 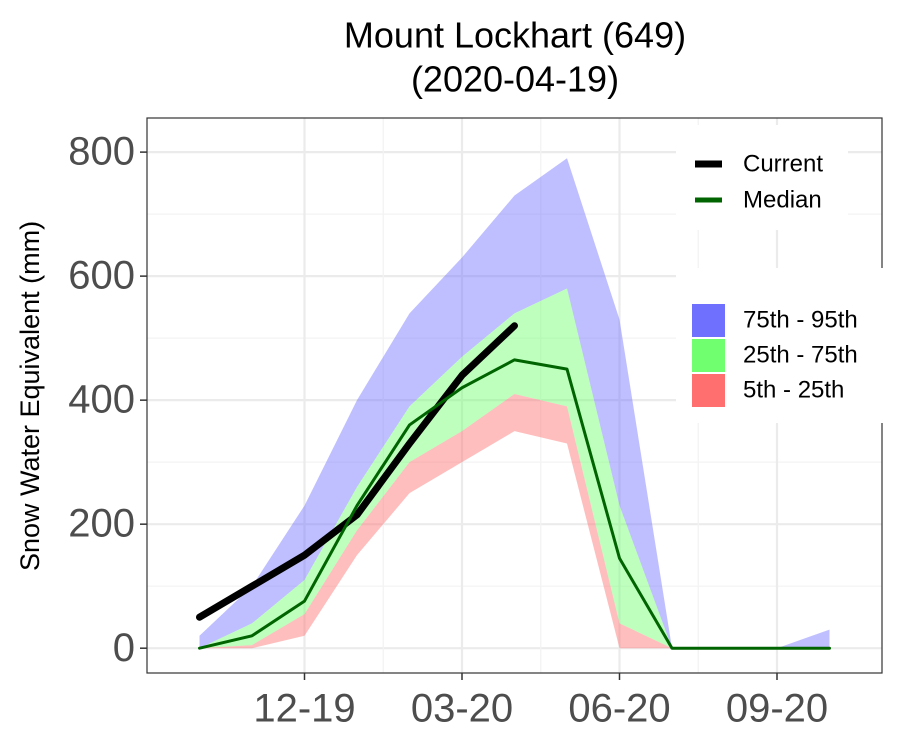 What do you see at coordinates (793, 389) in the screenshot?
I see `legend-label: 5th - 25th` at bounding box center [793, 389].